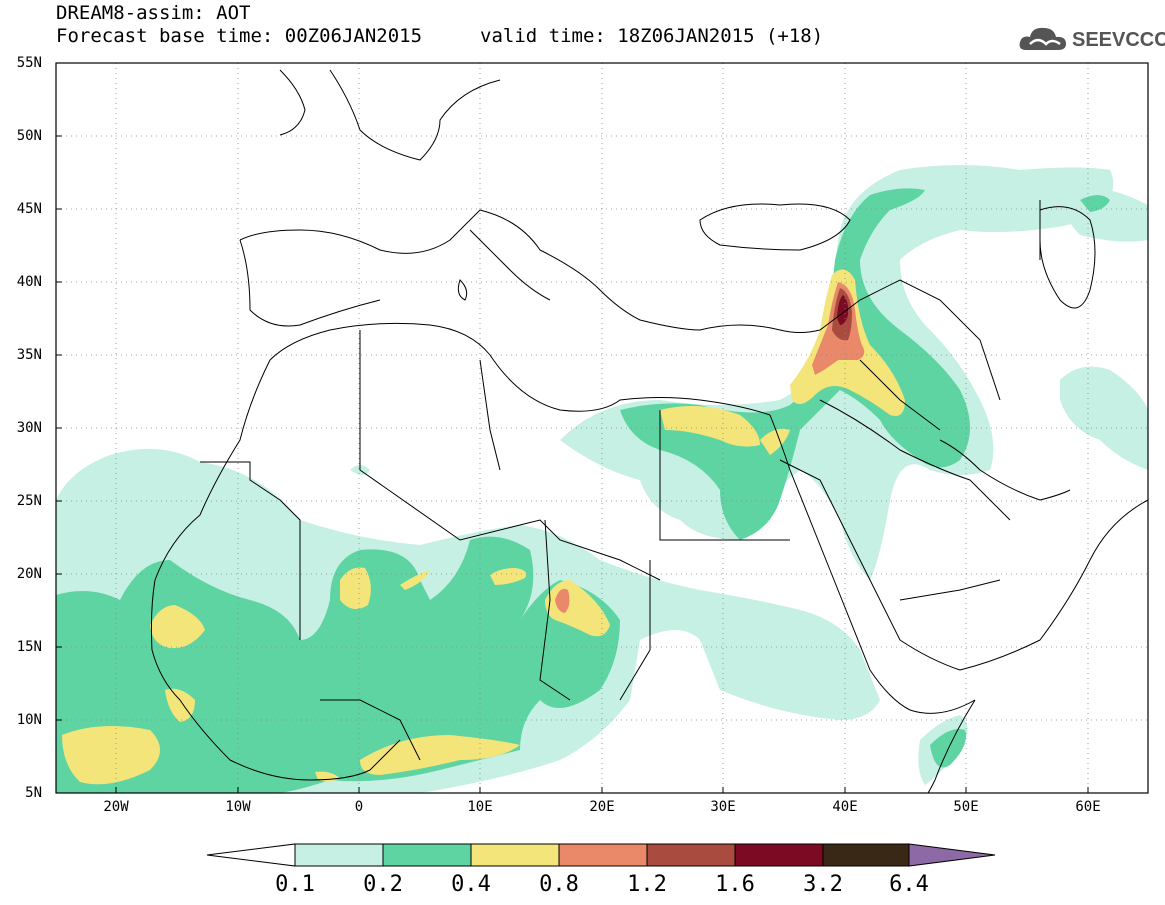 Image resolution: width=1165 pixels, height=905 pixels. Describe the element at coordinates (29, 720) in the screenshot. I see `lat-label: 10N` at that location.